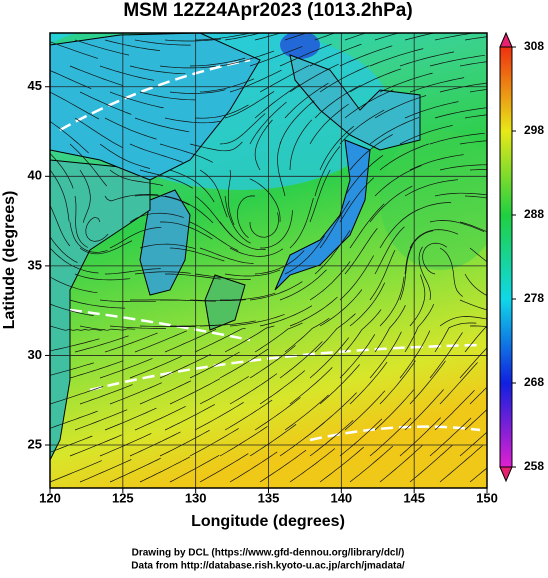 The height and width of the screenshot is (578, 548). I want to click on x-tick-label: 135, so click(269, 497).